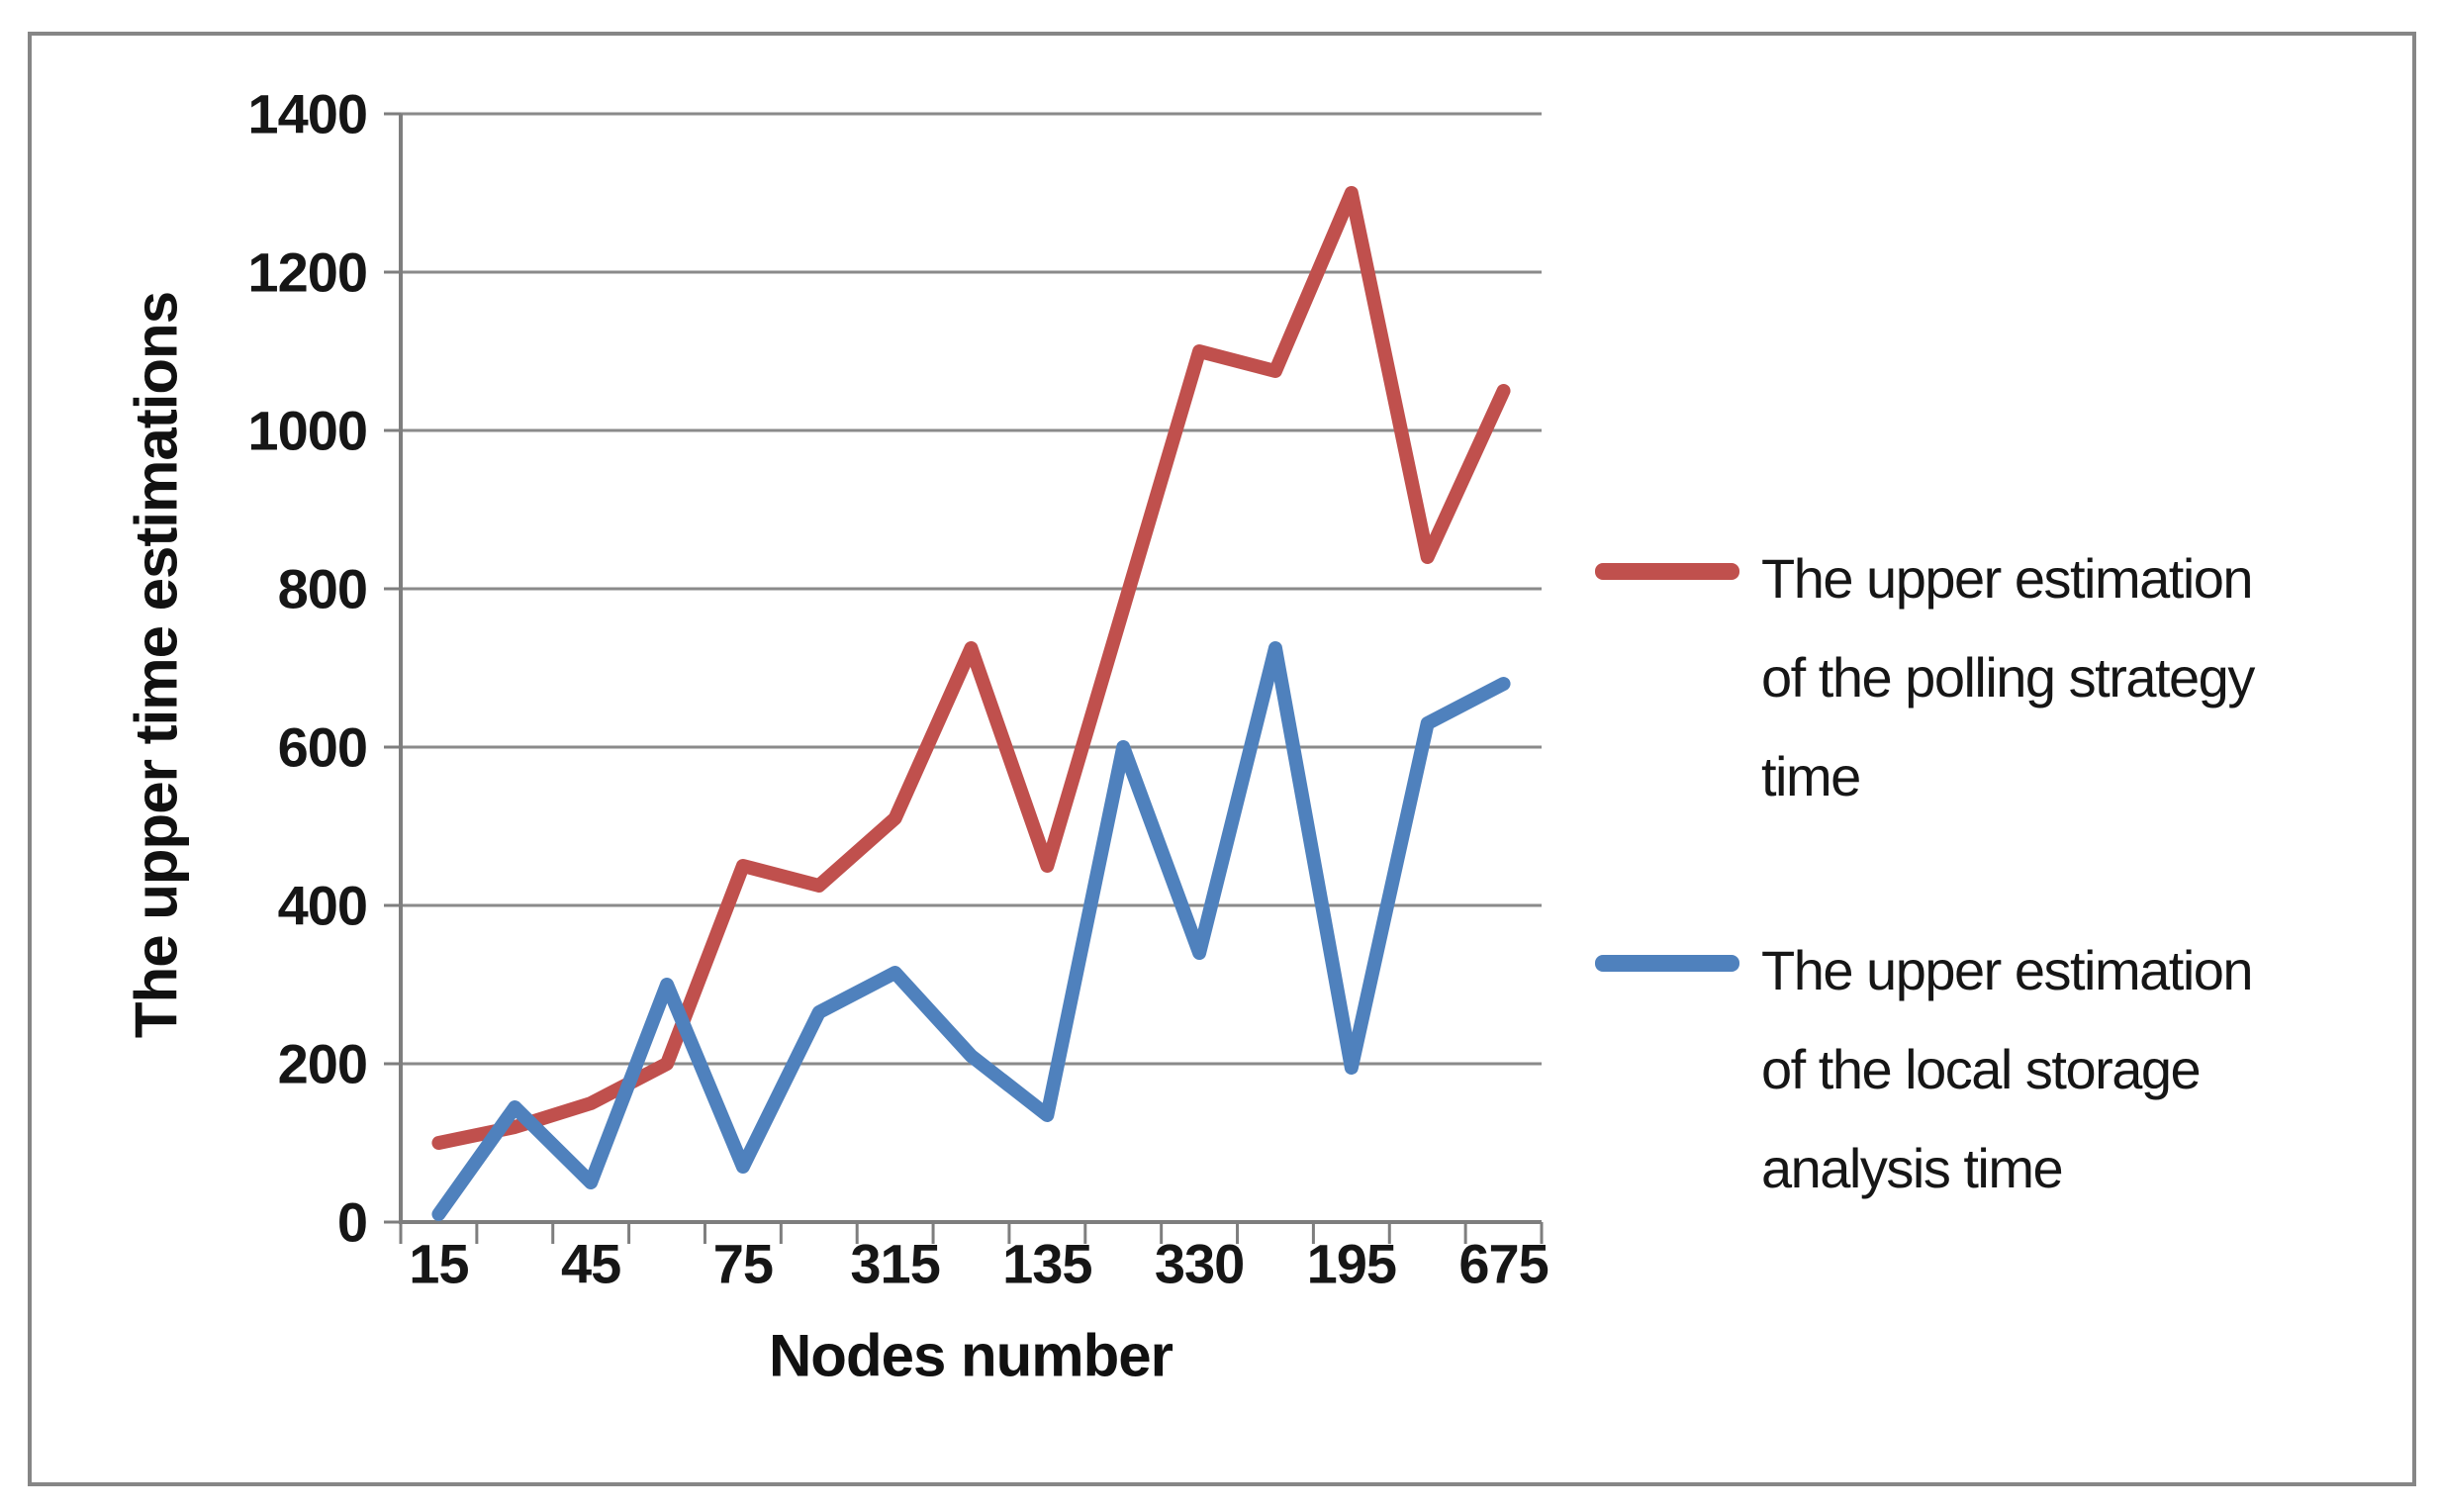 The width and height of the screenshot is (2440, 1512). What do you see at coordinates (1981, 1069) in the screenshot?
I see `legend-label-line: of the local storage` at bounding box center [1981, 1069].